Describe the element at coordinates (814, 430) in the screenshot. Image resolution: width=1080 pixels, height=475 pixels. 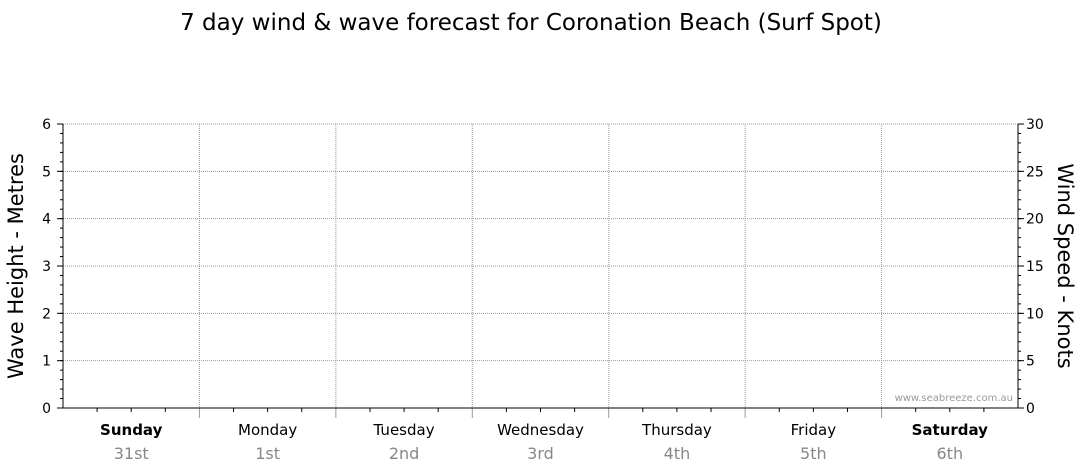
I see `day-label-friday: Friday` at that location.